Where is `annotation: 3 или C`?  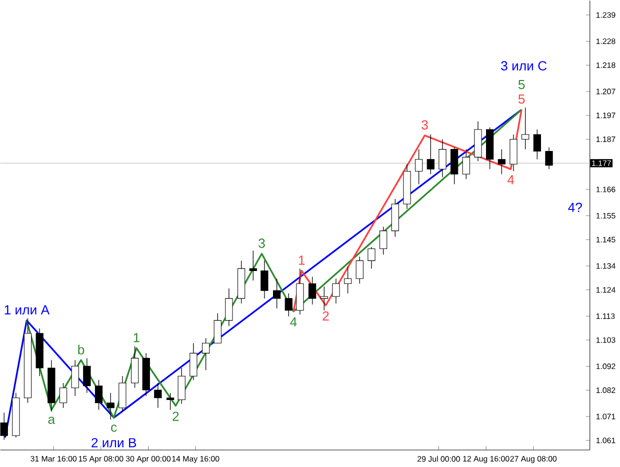 annotation: 3 или C is located at coordinates (524, 65).